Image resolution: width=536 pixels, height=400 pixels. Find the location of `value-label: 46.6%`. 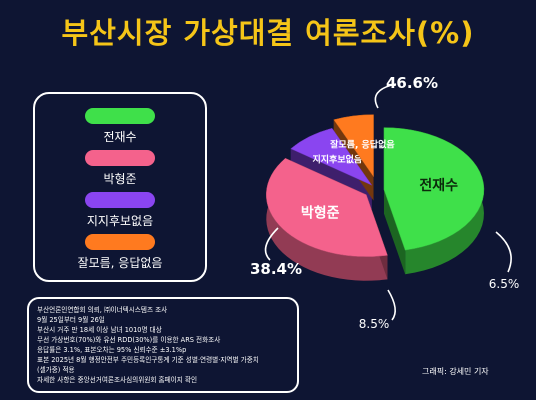

value-label: 46.6% is located at coordinates (412, 83).